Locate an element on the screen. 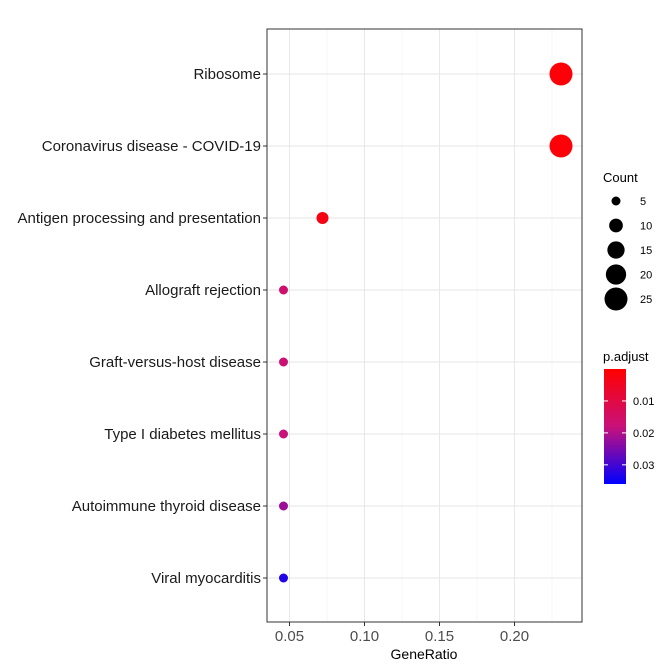  y-tick-label: Coronavirus disease - COVID-19 is located at coordinates (151, 146).